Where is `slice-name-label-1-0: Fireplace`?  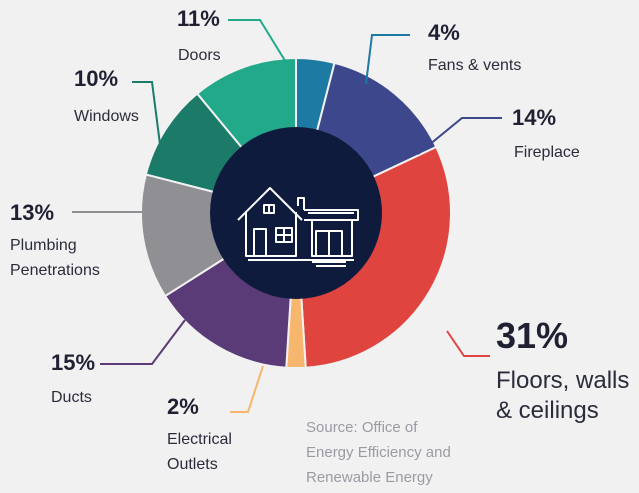
slice-name-label-1-0: Fireplace is located at coordinates (547, 152).